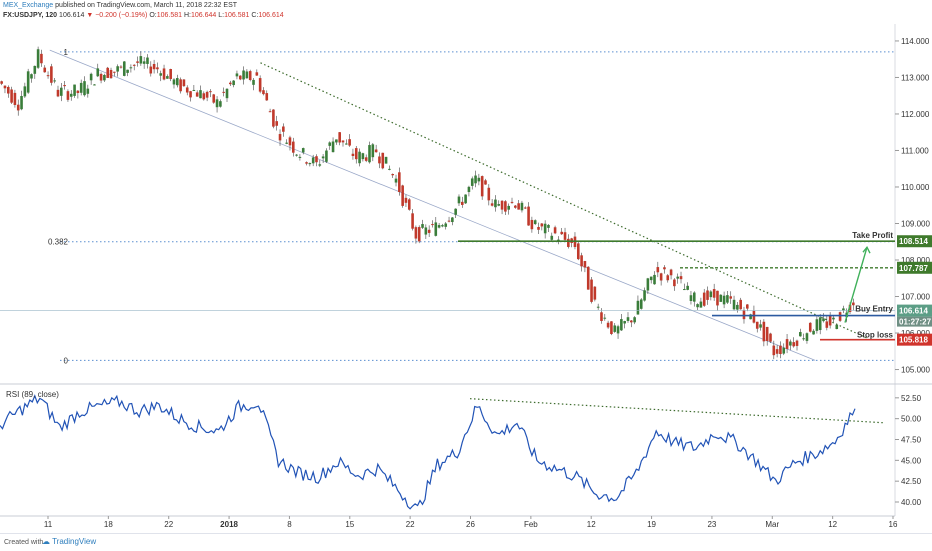 The image size is (932, 551). I want to click on resistance-price-tag: 107.787, so click(913, 268).